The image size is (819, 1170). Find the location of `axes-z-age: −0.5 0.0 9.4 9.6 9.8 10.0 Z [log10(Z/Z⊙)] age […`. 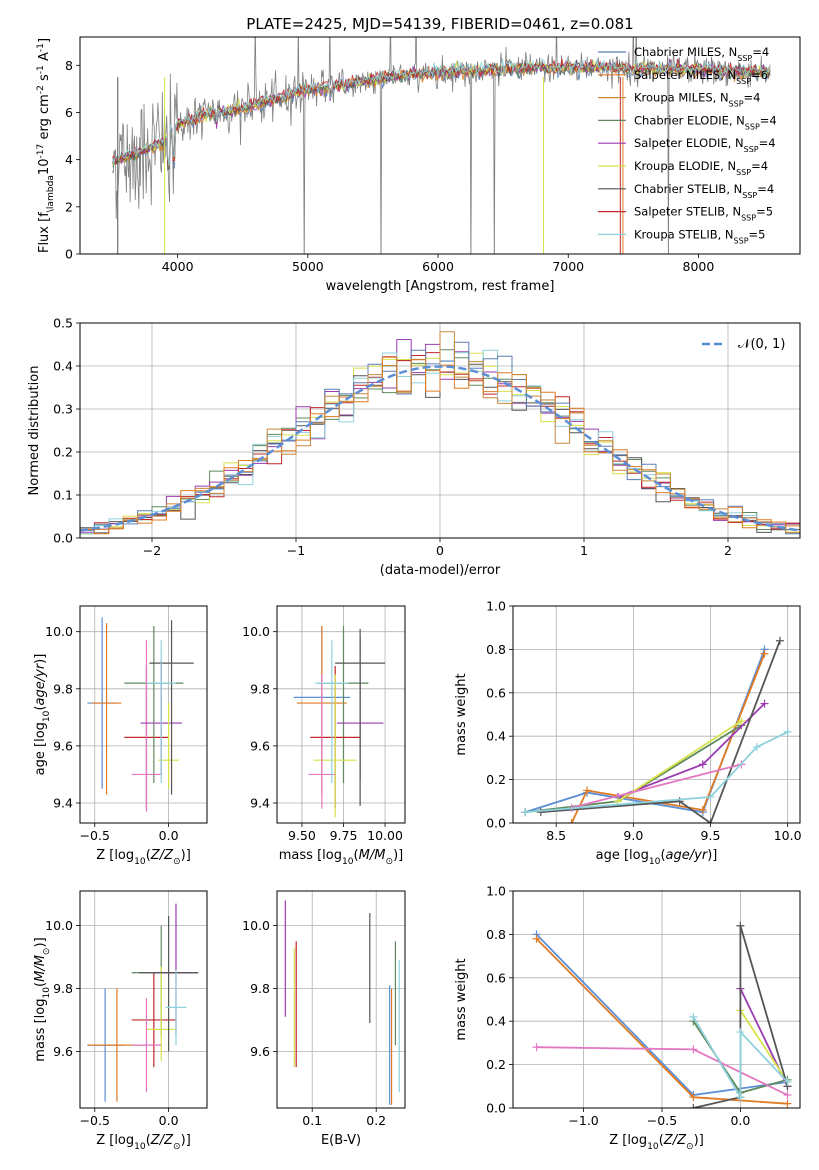

axes-z-age: −0.5 0.0 9.4 9.6 9.8 10.0 Z [log10(Z/Z⊙)] age [… is located at coordinates (120, 736).